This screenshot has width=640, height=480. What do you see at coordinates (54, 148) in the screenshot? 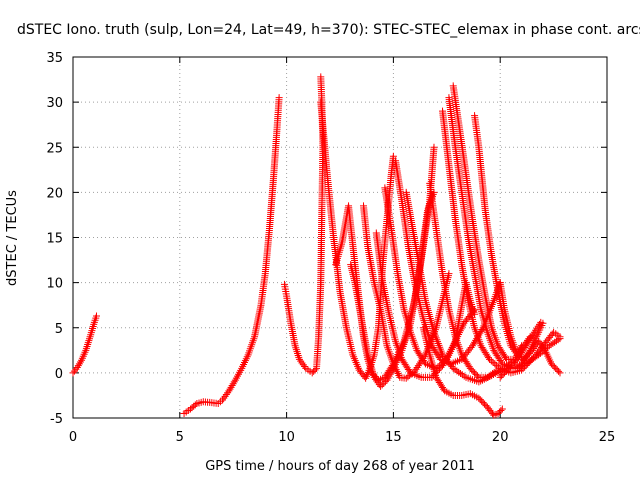
I see `y-tick-label: 25` at bounding box center [54, 148].